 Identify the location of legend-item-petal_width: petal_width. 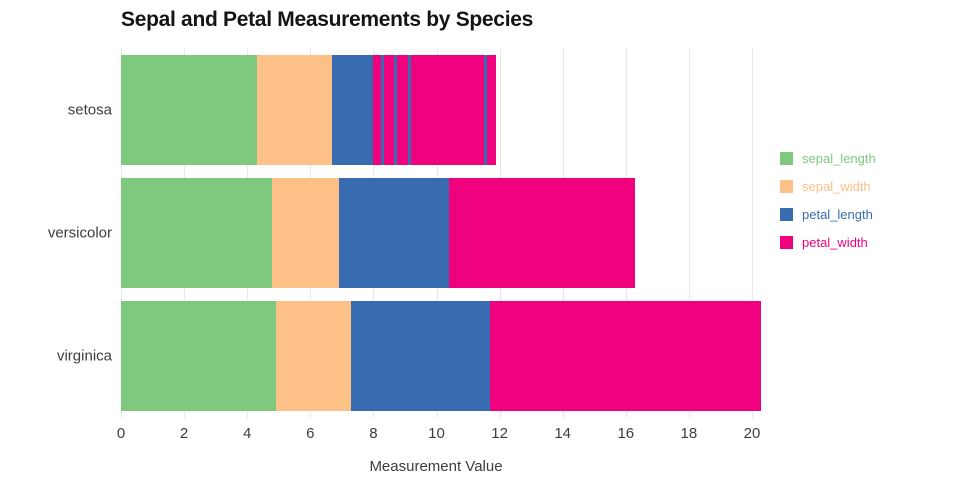
(828, 242).